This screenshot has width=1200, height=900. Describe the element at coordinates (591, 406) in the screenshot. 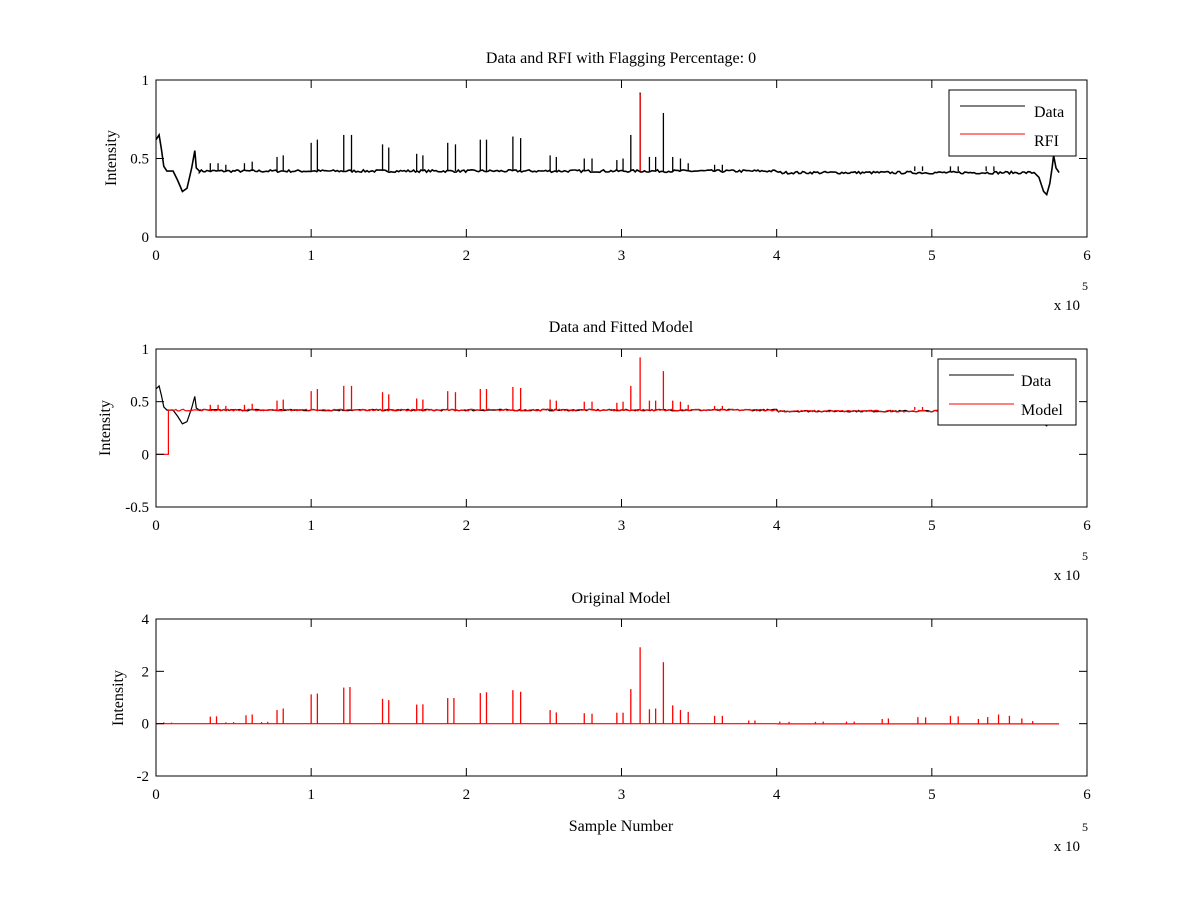

I see `series-model` at that location.